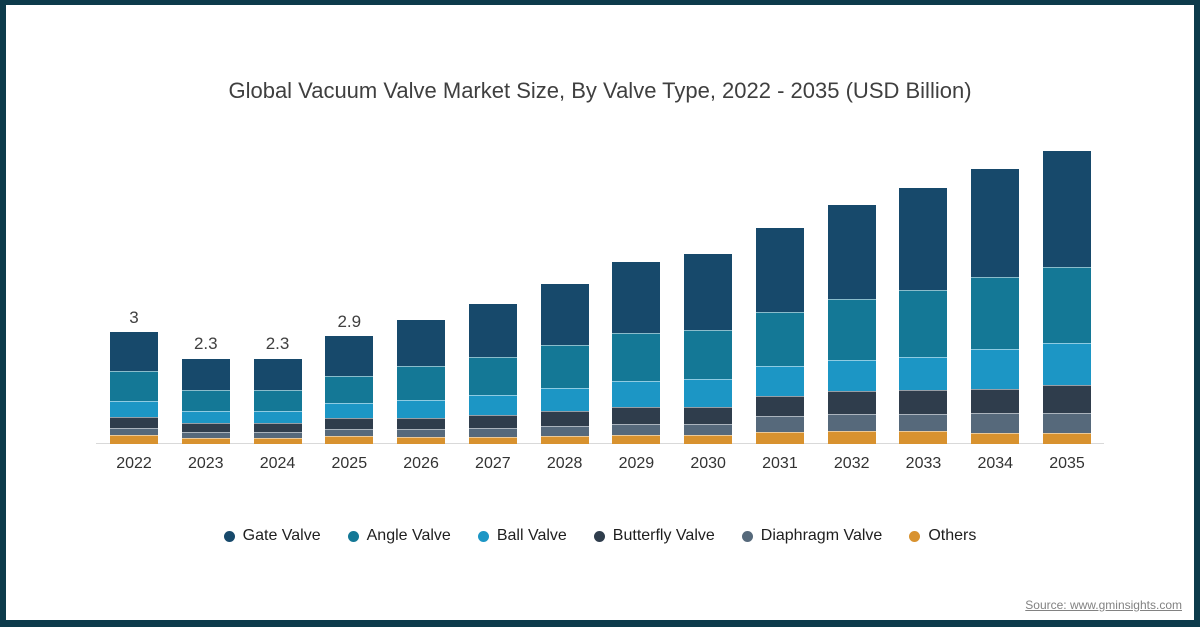  What do you see at coordinates (421, 423) in the screenshot?
I see `bar-segment-butterfly-valve-2026` at bounding box center [421, 423].